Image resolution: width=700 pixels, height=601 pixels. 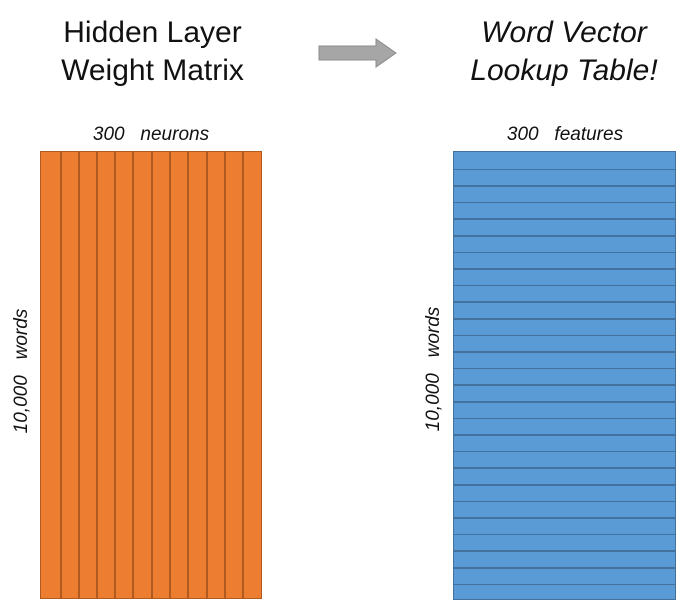 I want to click on neurons-label: 300 neurons, so click(x=151, y=134).